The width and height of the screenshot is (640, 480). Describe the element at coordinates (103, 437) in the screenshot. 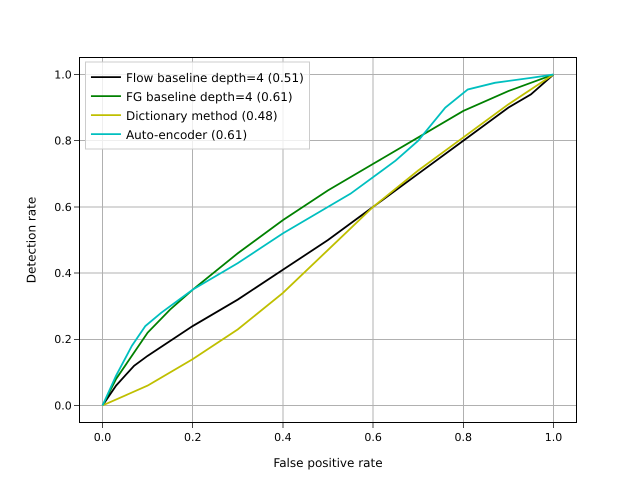

I see `x-tick-label: 0.0` at that location.